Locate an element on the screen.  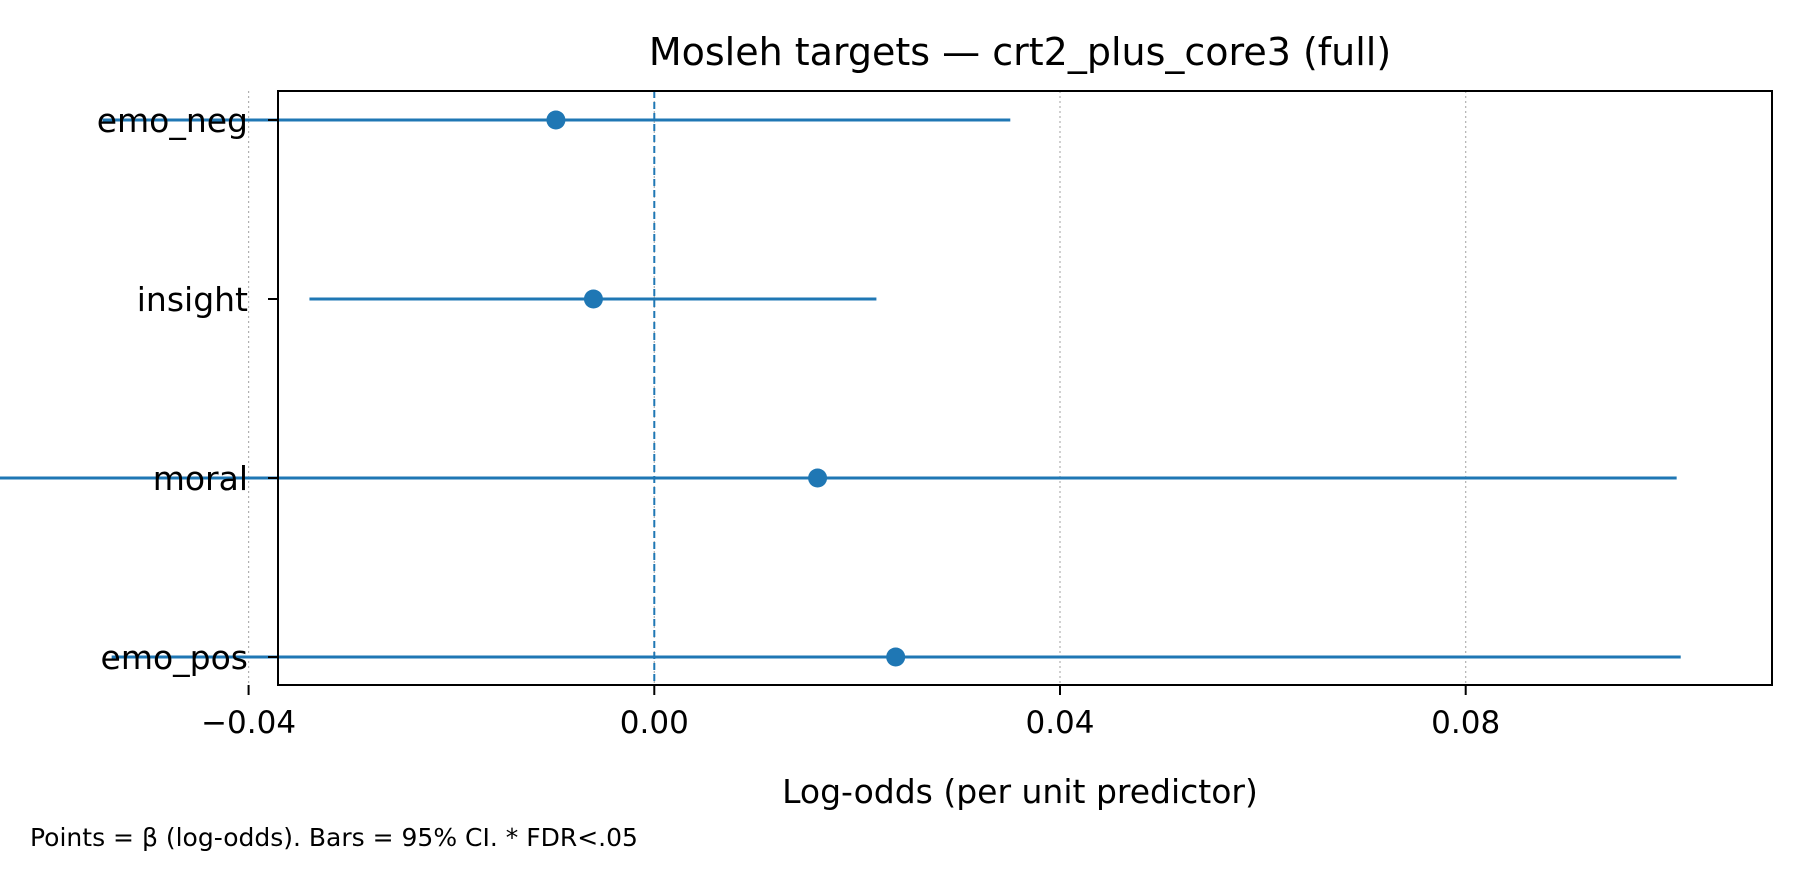
point-emo_neg is located at coordinates (556, 120).